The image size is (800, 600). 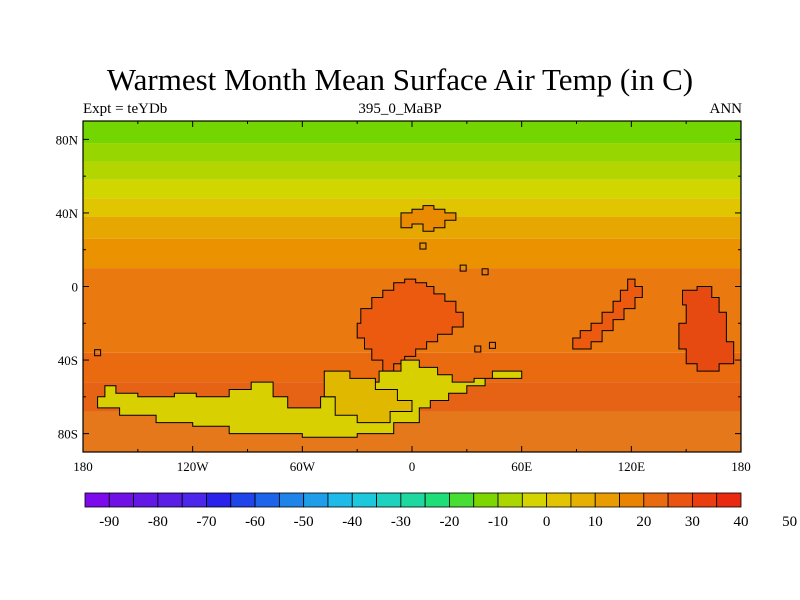 I want to click on colorbar-label: 30, so click(x=692, y=522).